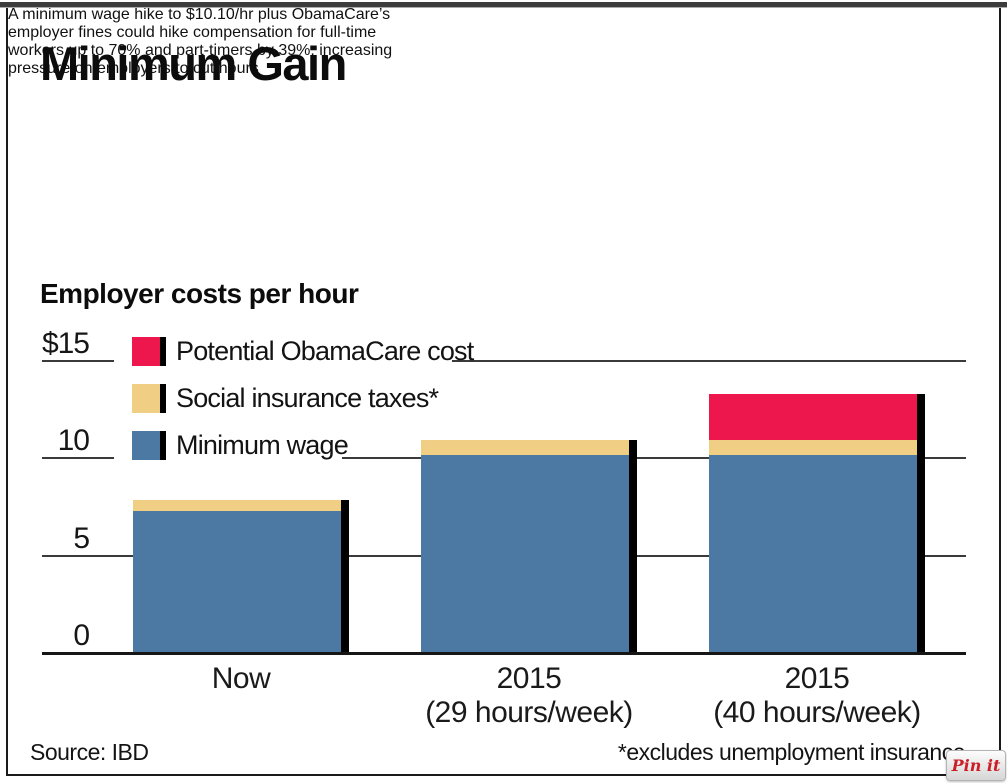 This screenshot has height=783, width=1007. I want to click on category-label: 2015 (40 hours/week), so click(817, 696).